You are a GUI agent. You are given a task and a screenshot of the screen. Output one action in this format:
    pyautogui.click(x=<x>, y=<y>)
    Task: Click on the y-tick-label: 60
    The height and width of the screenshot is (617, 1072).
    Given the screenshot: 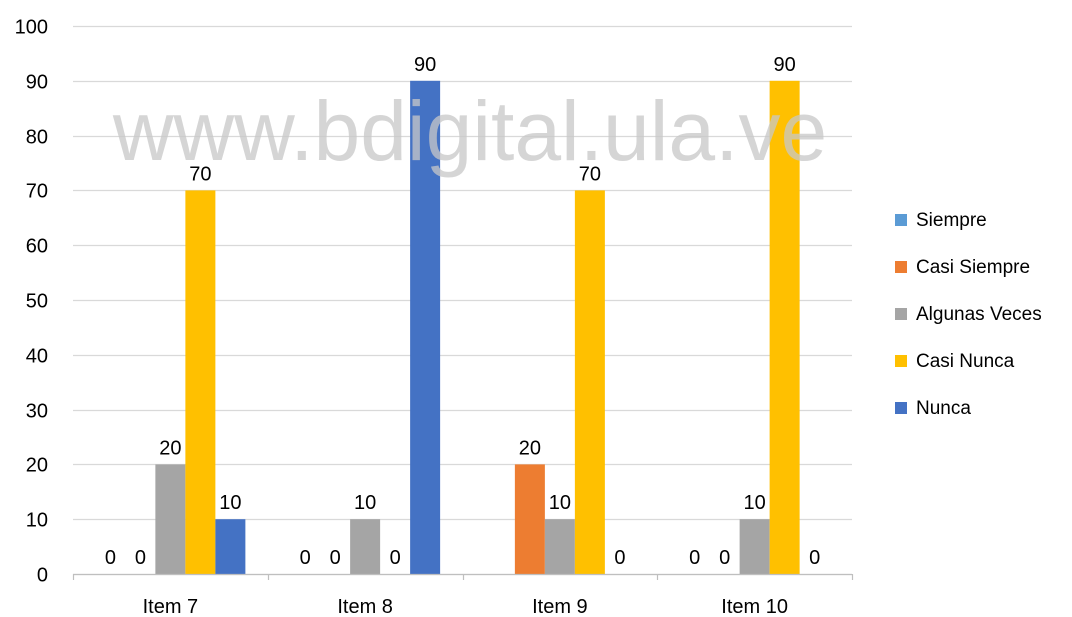 What is the action you would take?
    pyautogui.click(x=37, y=247)
    